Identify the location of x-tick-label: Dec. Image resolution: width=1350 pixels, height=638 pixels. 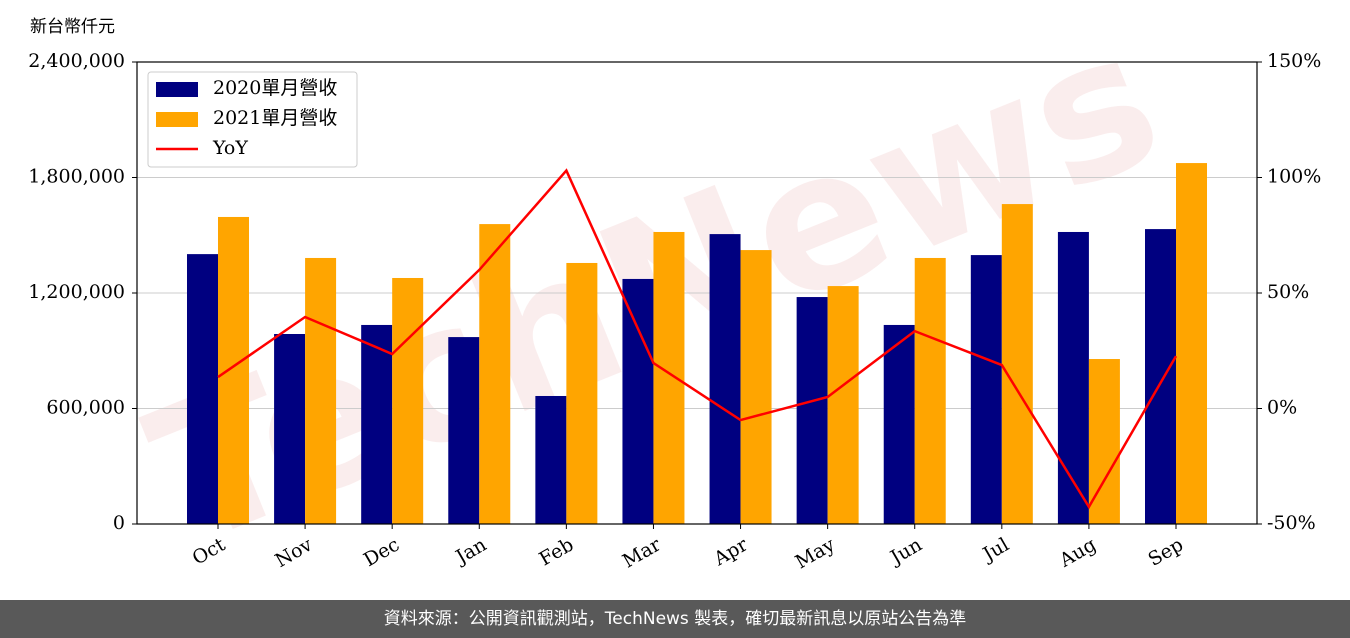
(381, 553).